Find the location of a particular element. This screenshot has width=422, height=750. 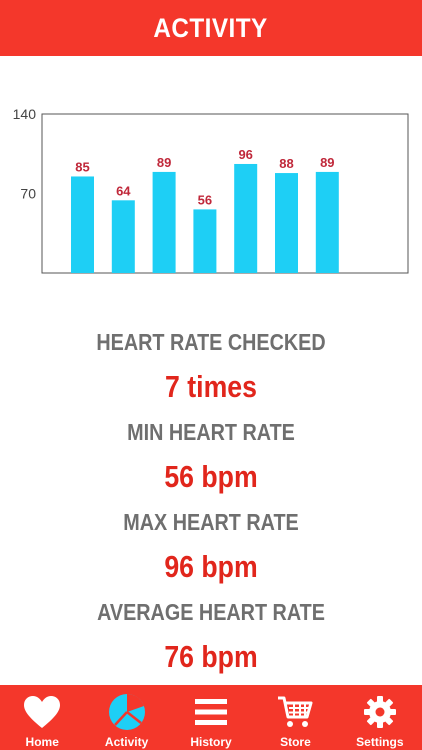

tab-settings-label: Settings is located at coordinates (380, 742).